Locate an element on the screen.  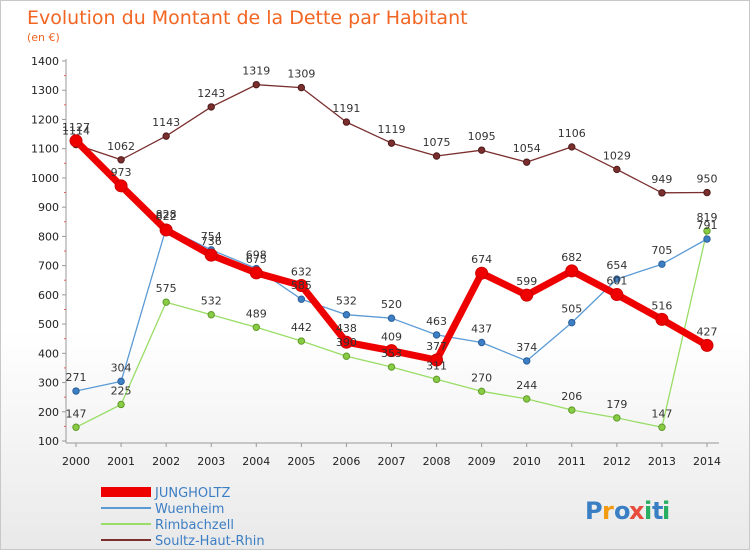
y-tick-label: 600 is located at coordinates (48, 295).